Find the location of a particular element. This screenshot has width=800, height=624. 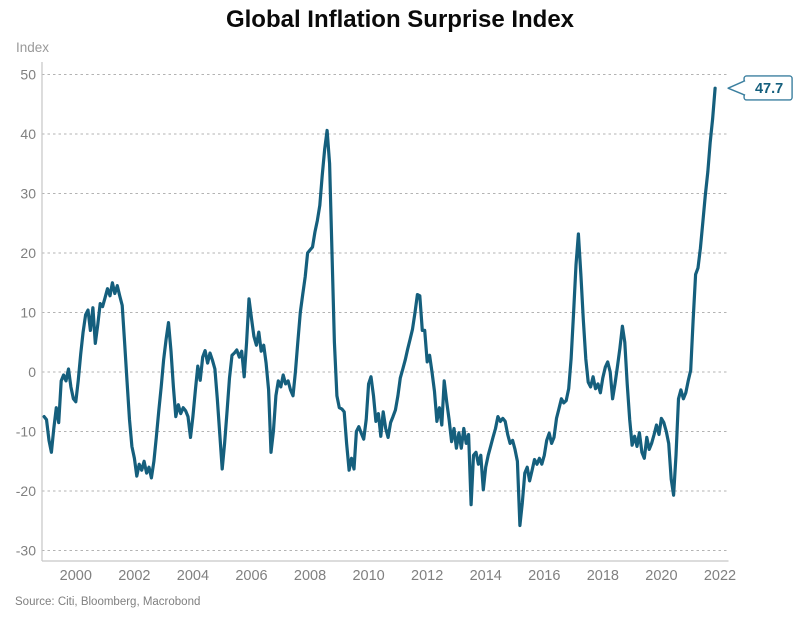

y-tick-label: 50 is located at coordinates (28, 75).